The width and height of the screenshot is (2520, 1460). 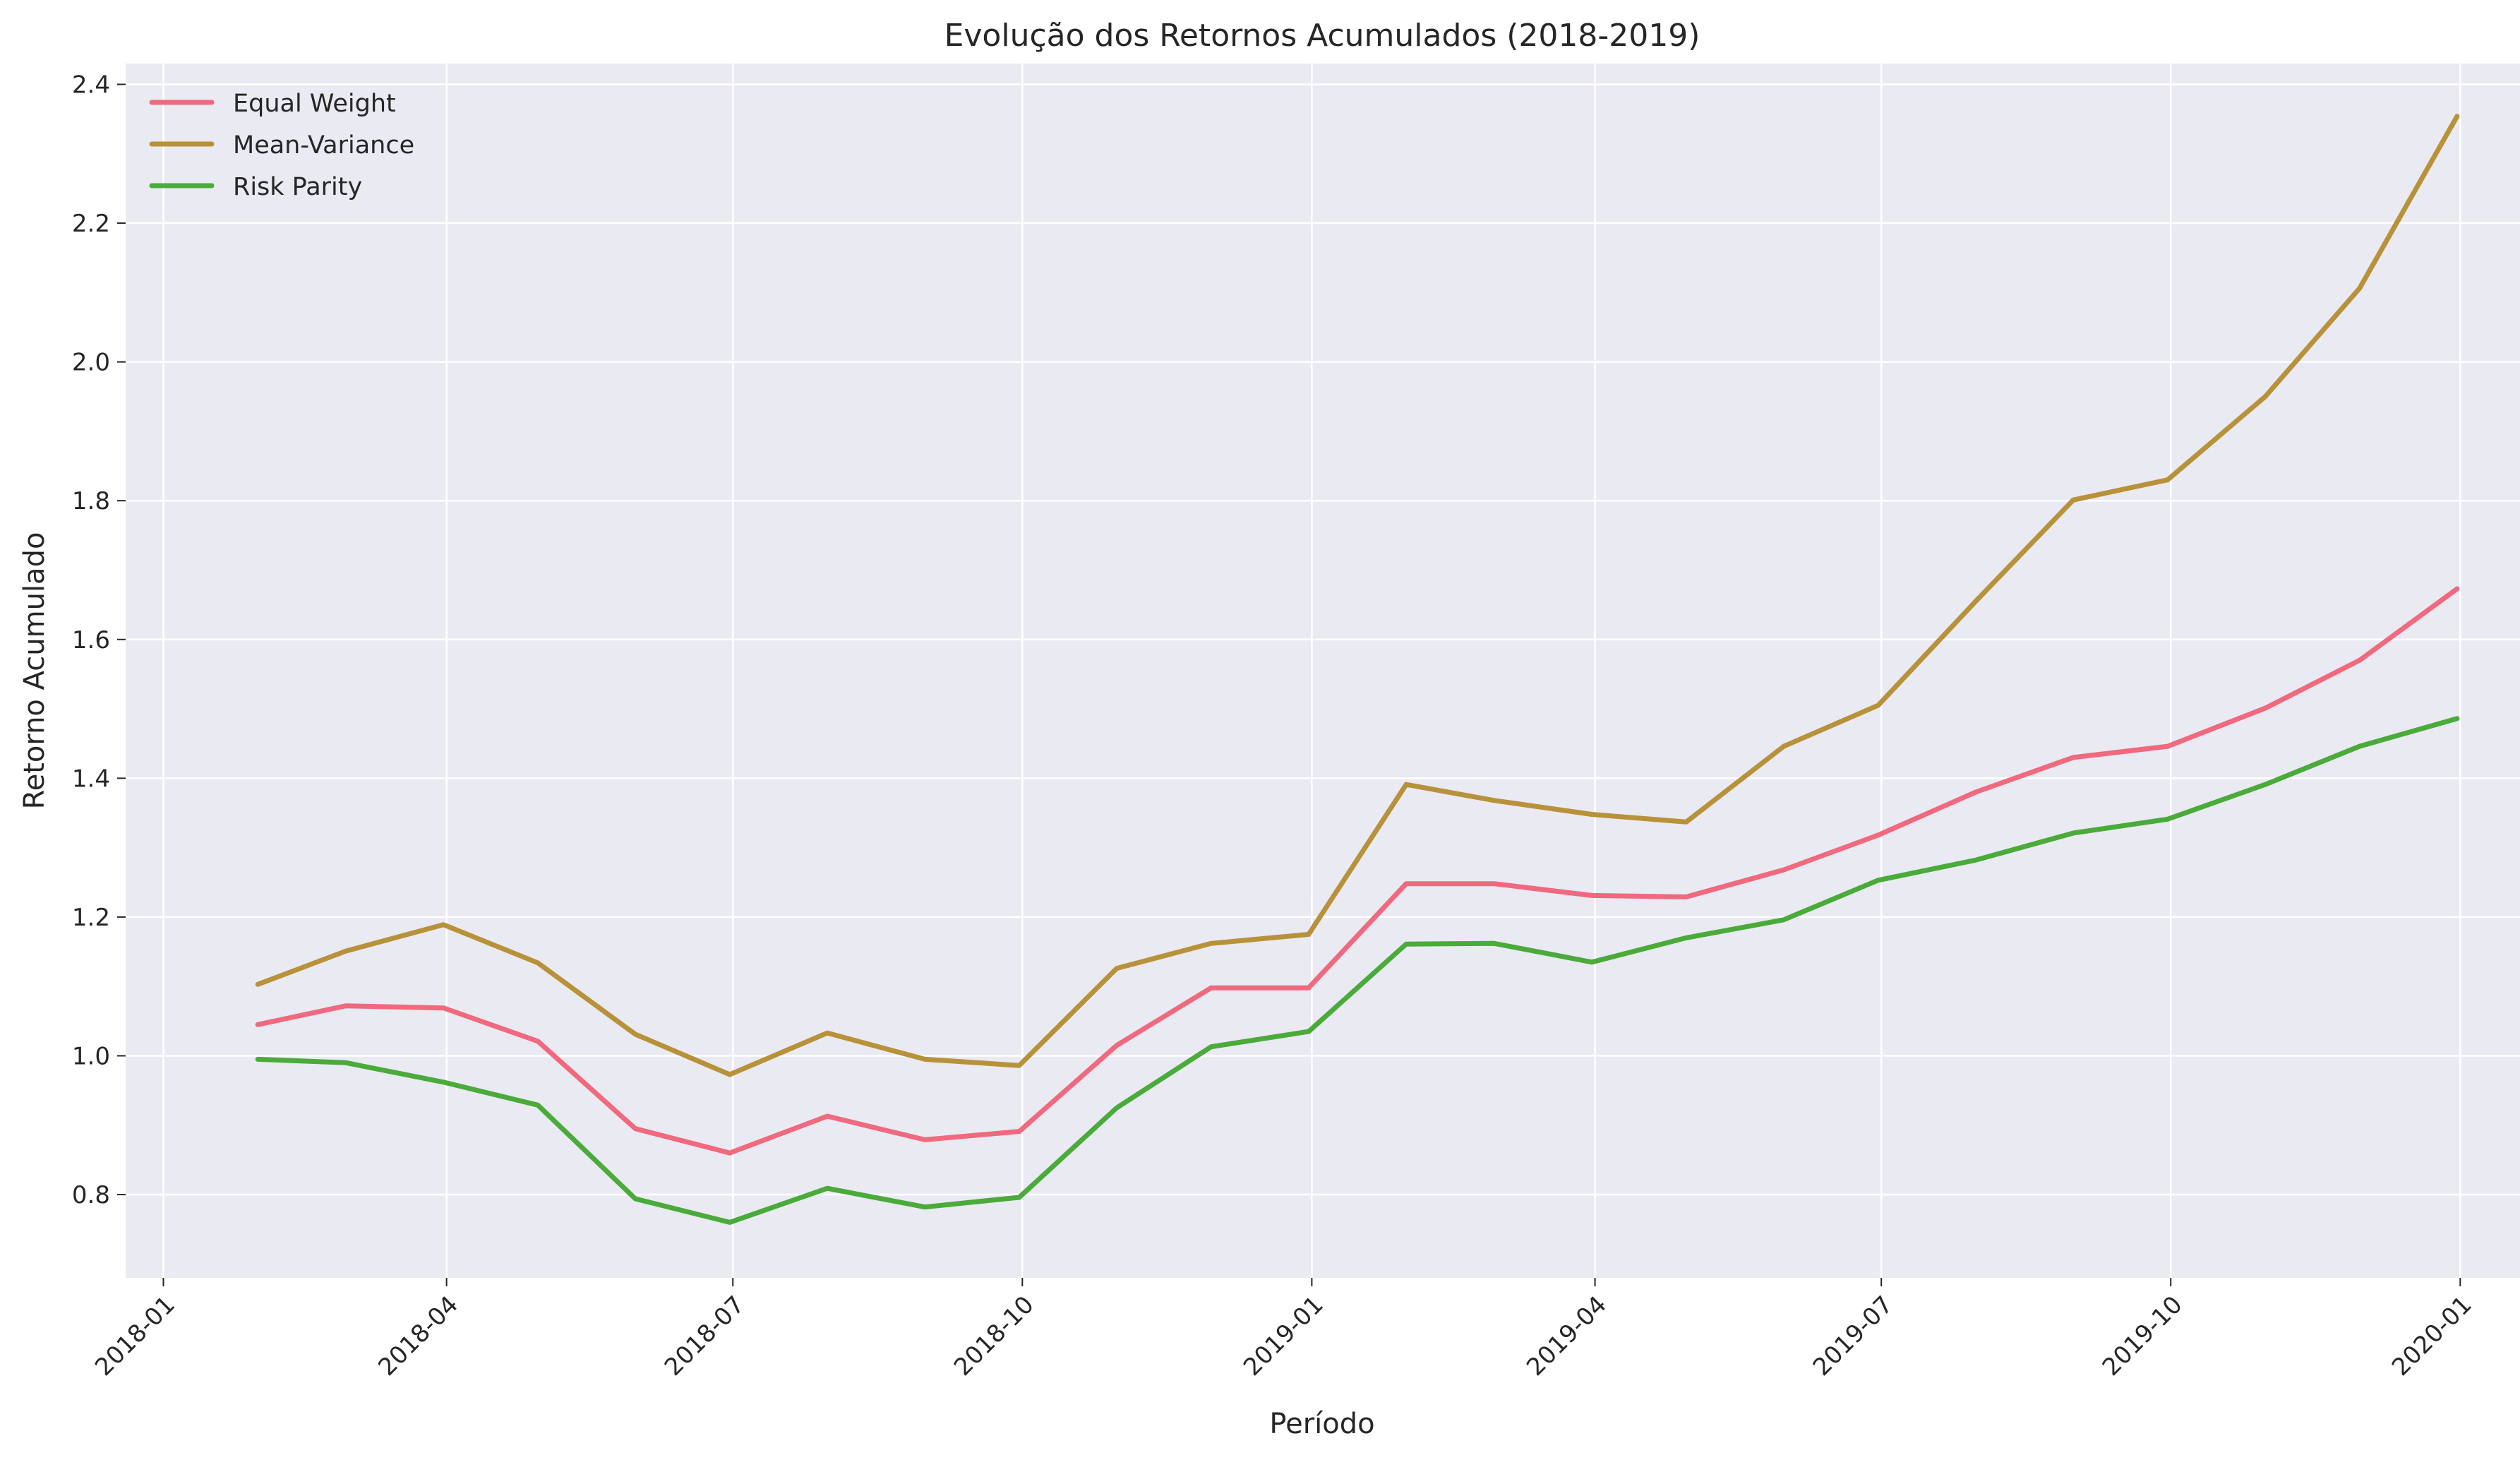 What do you see at coordinates (91, 501) in the screenshot?
I see `y-tick-label: 1.8` at bounding box center [91, 501].